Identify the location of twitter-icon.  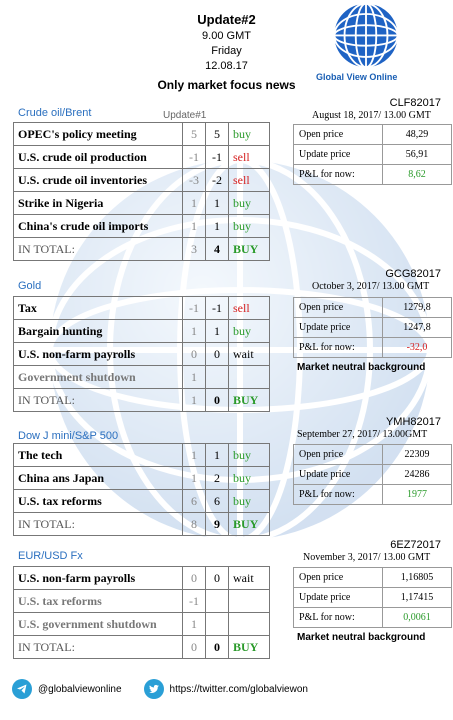
(153, 689).